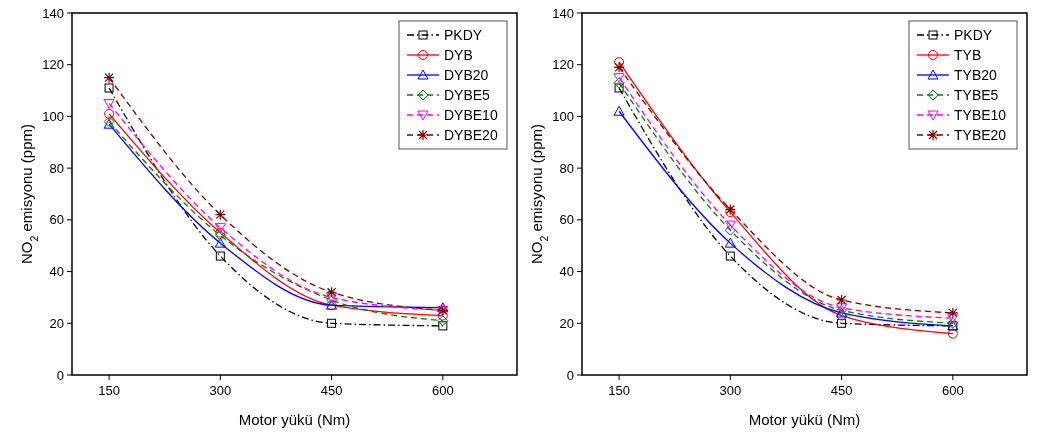  What do you see at coordinates (976, 74) in the screenshot?
I see `legend-label: TYB20` at bounding box center [976, 74].